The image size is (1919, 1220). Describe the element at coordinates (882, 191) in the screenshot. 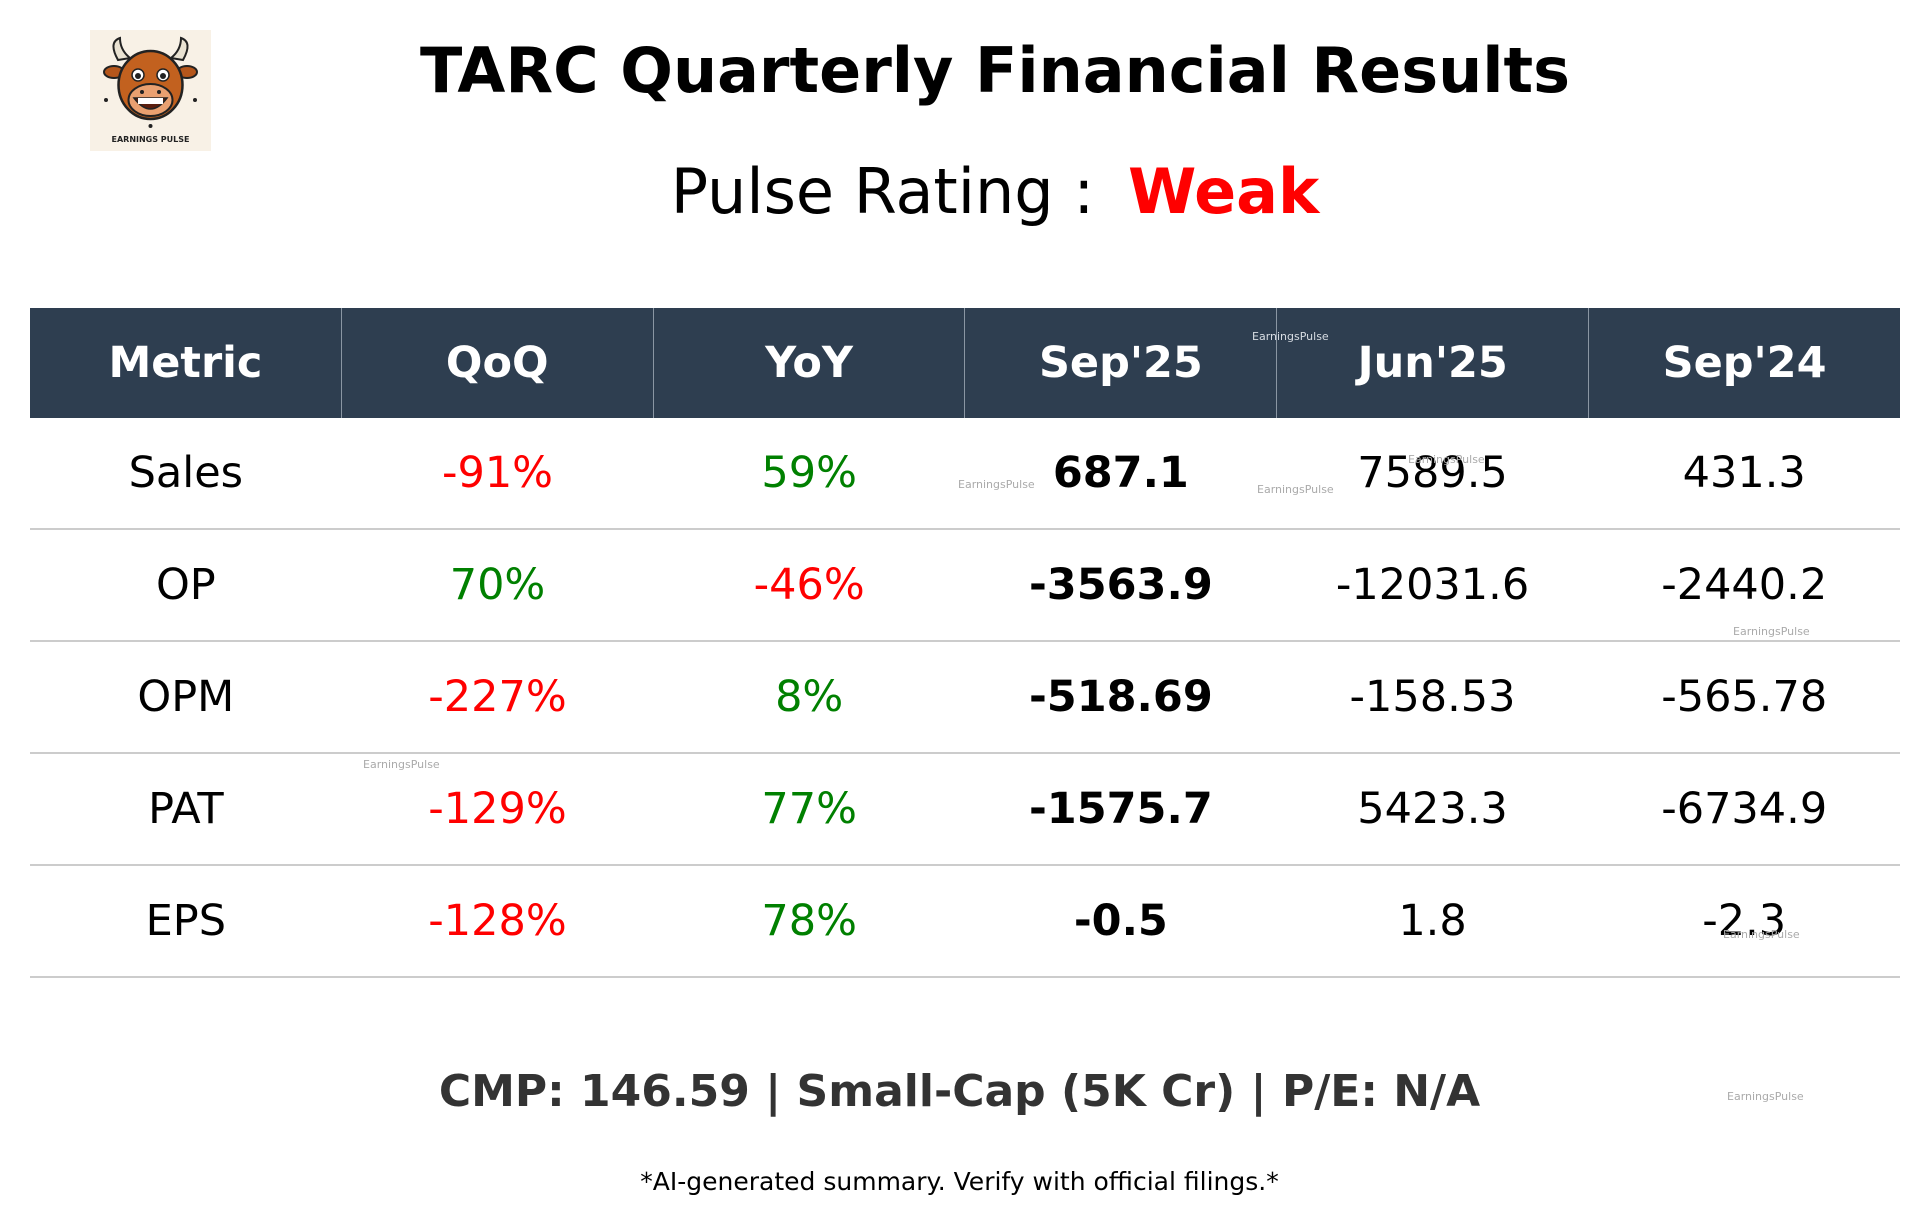

I see `rating-label: Pulse Rating :` at that location.